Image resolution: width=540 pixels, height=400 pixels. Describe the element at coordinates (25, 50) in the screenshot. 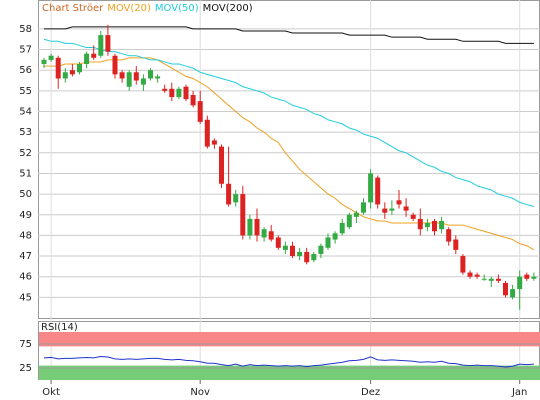

I see `y-tick-label: 57` at that location.